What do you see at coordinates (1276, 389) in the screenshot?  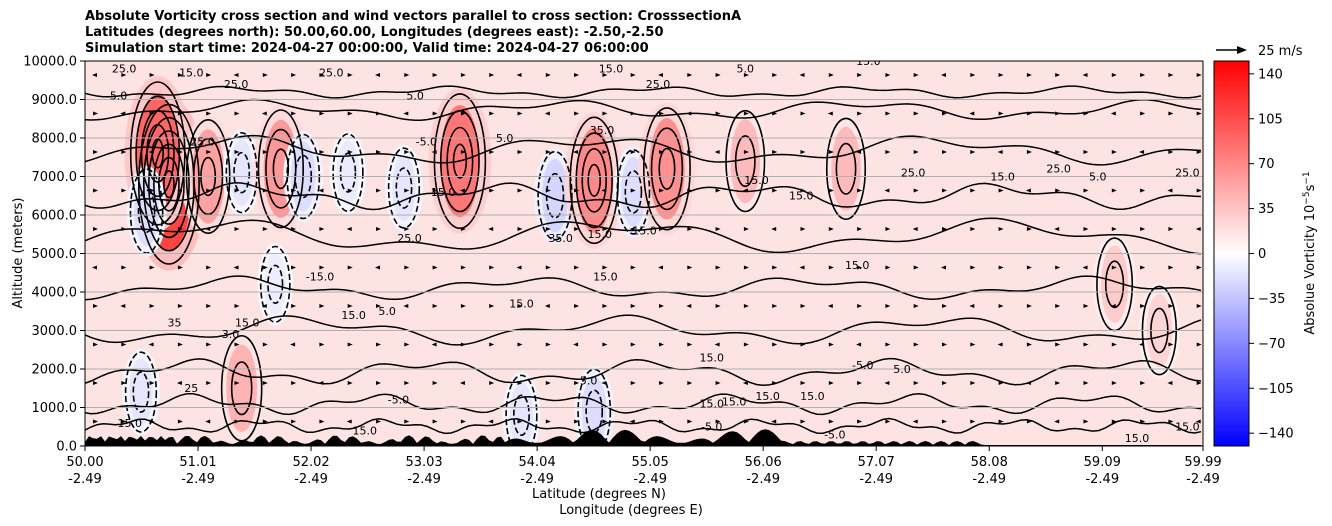 I see `colorbar-tick-label: −105` at bounding box center [1276, 389].